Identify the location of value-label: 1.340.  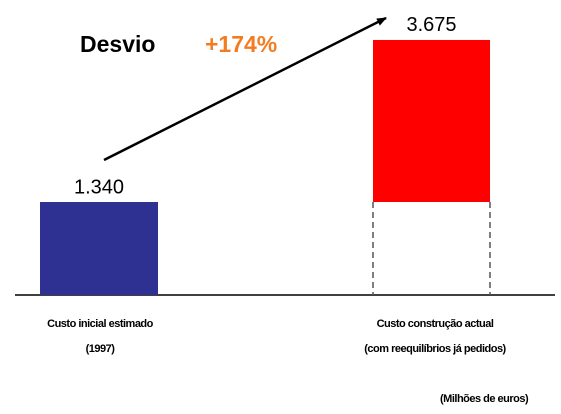
(99, 187).